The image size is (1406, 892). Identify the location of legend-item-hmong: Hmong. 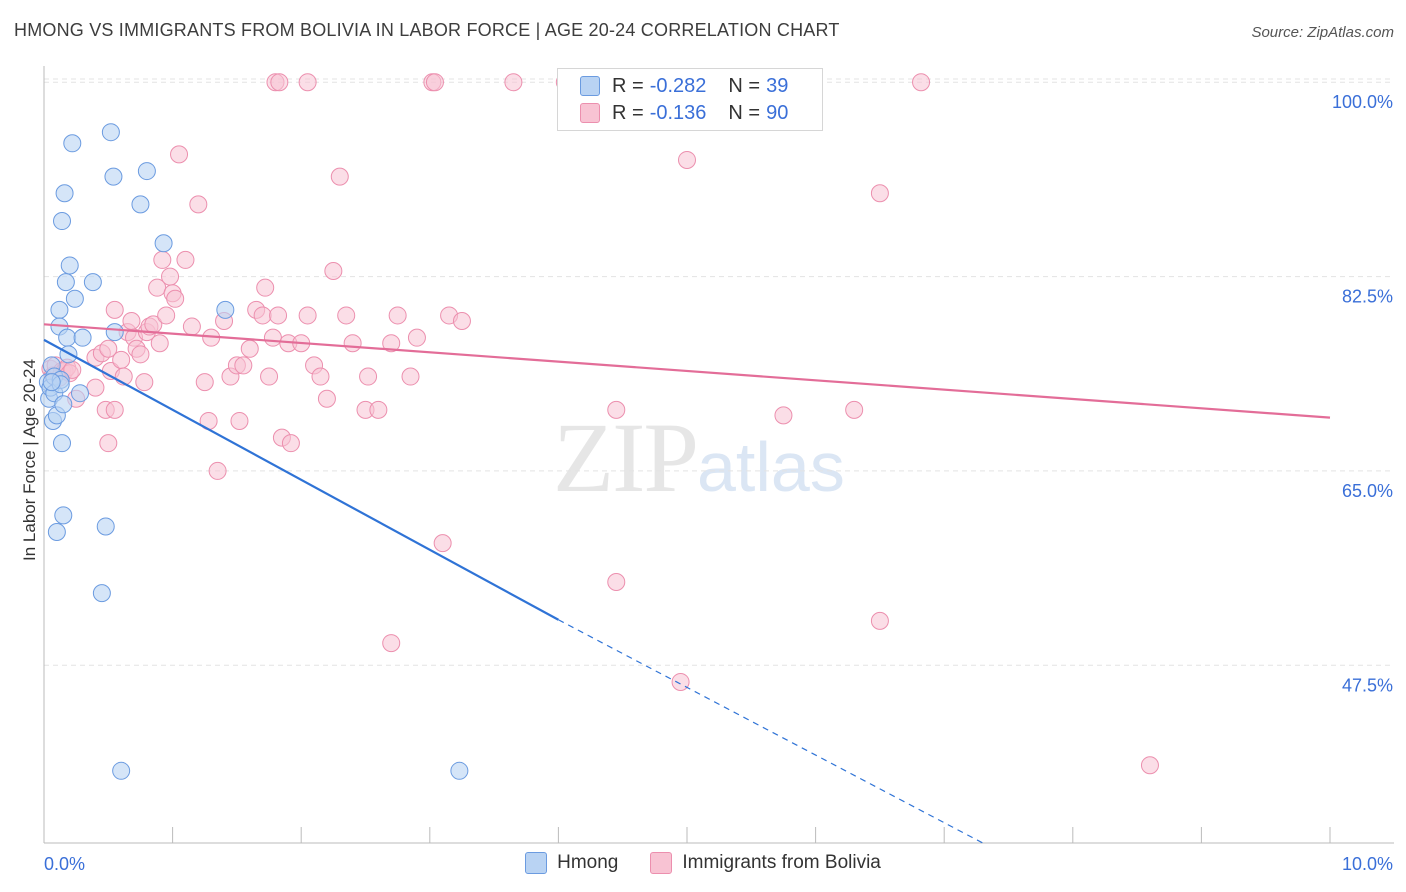
(571, 863).